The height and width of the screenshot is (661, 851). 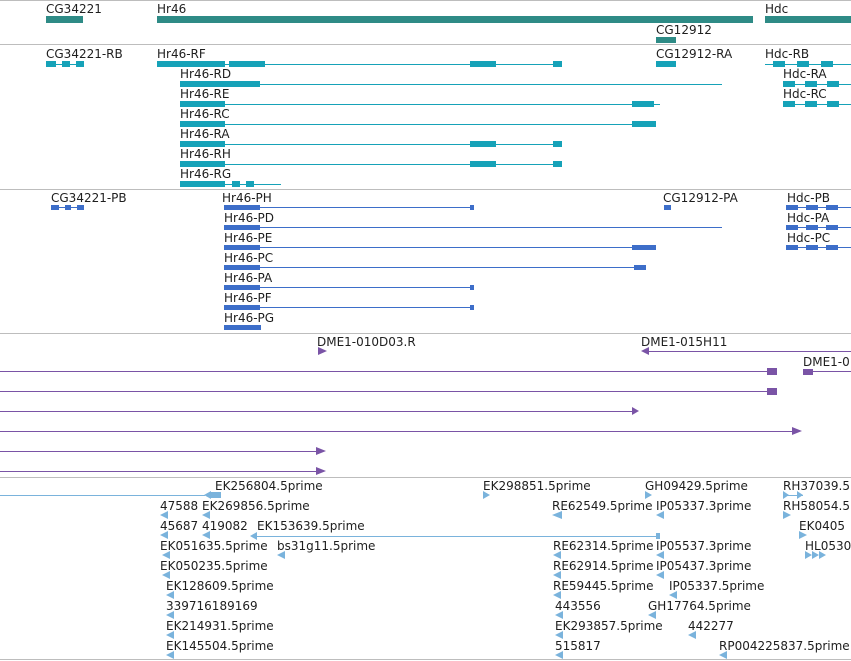 I want to click on transcript-label: Hr46-RG, so click(x=206, y=174).